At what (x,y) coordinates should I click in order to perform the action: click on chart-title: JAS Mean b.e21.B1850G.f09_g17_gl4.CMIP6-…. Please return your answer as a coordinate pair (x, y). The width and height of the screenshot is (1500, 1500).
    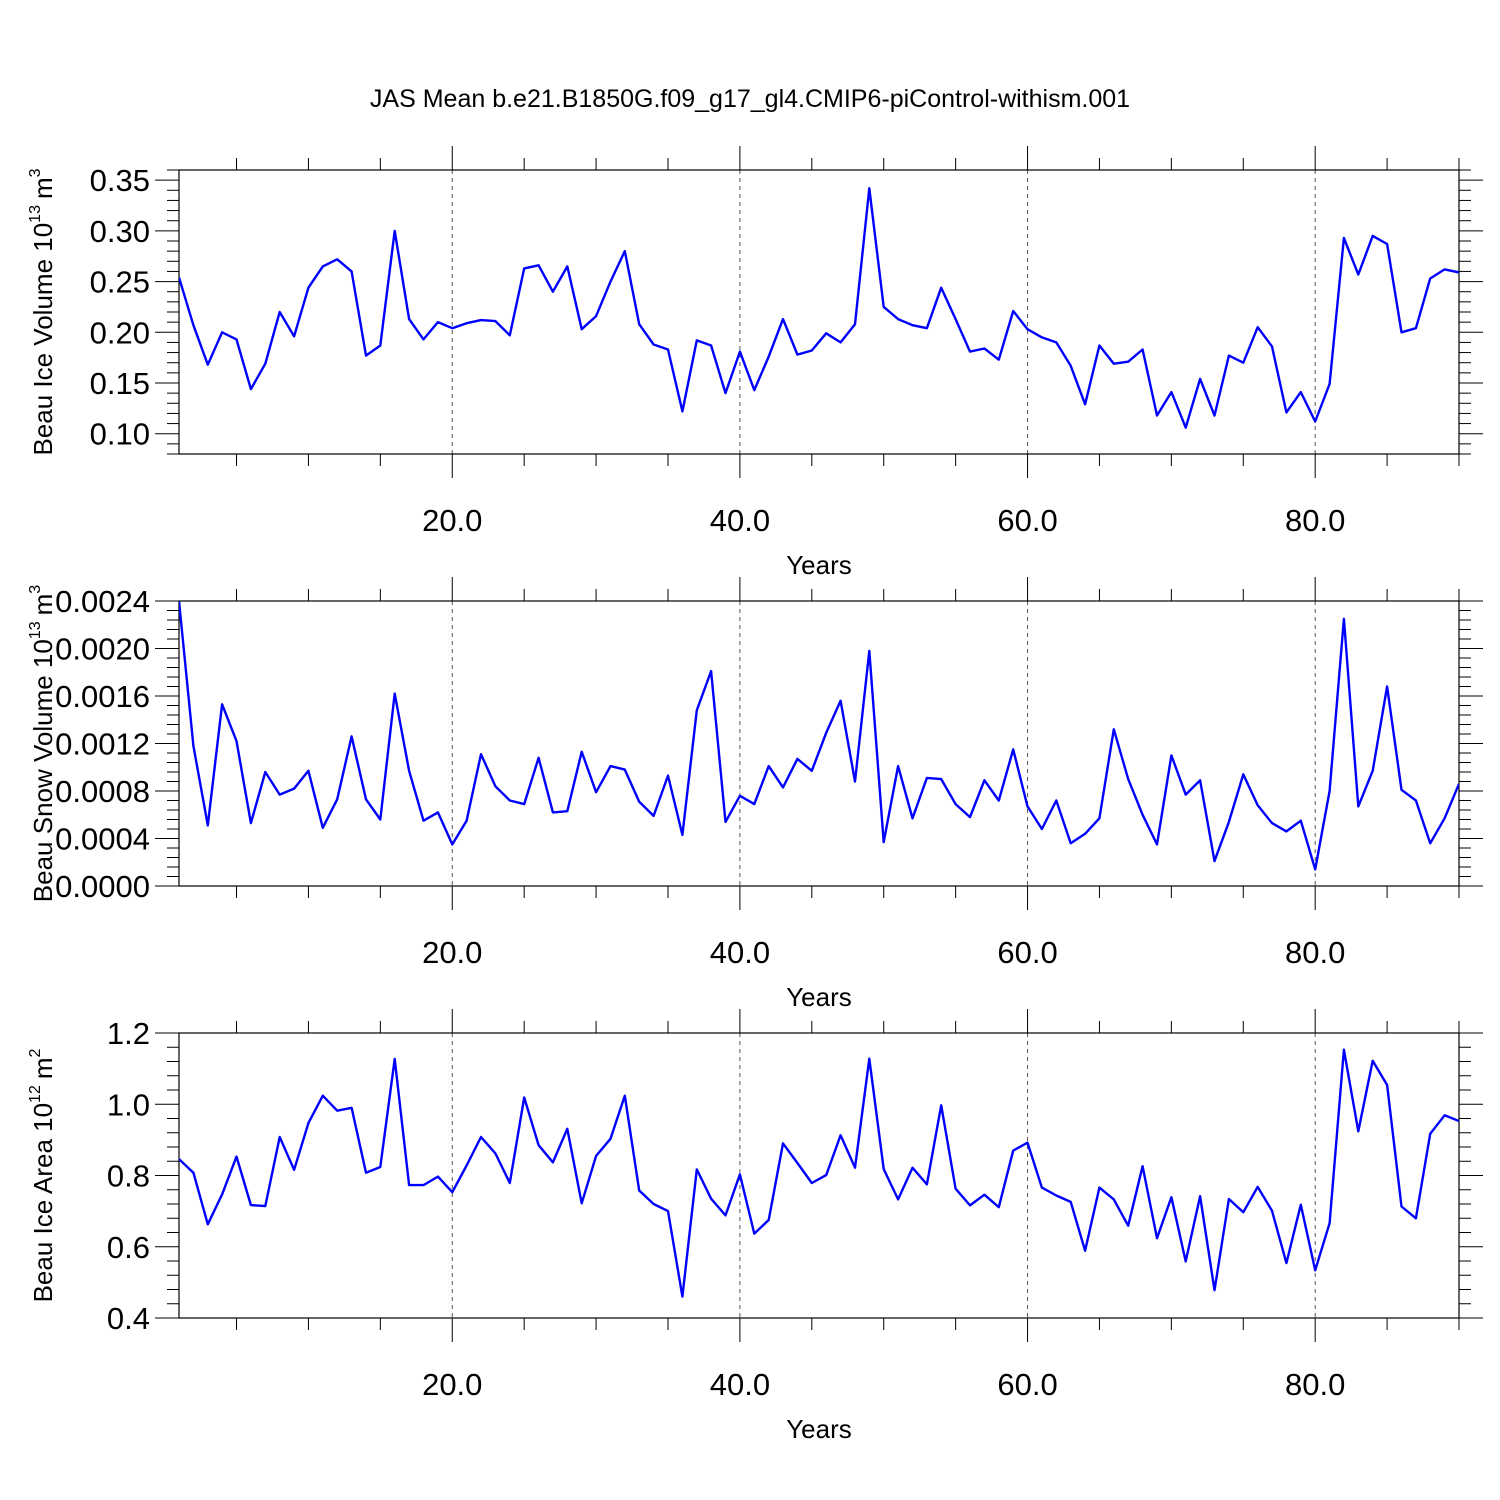
    Looking at the image, I should click on (750, 99).